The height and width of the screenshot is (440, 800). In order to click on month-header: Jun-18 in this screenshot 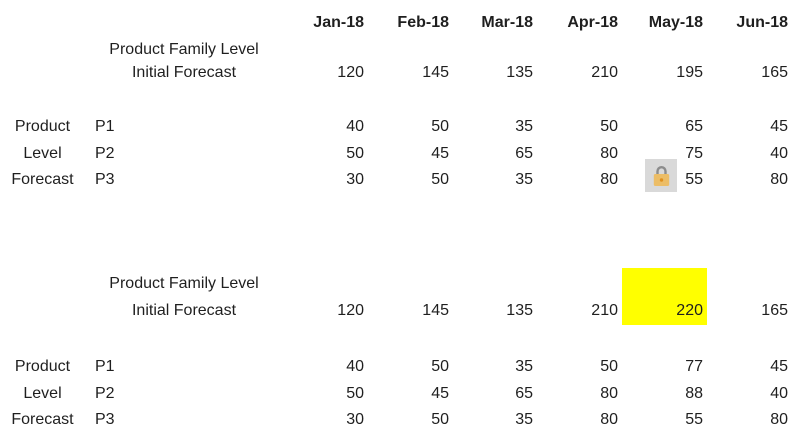, I will do `click(762, 22)`.